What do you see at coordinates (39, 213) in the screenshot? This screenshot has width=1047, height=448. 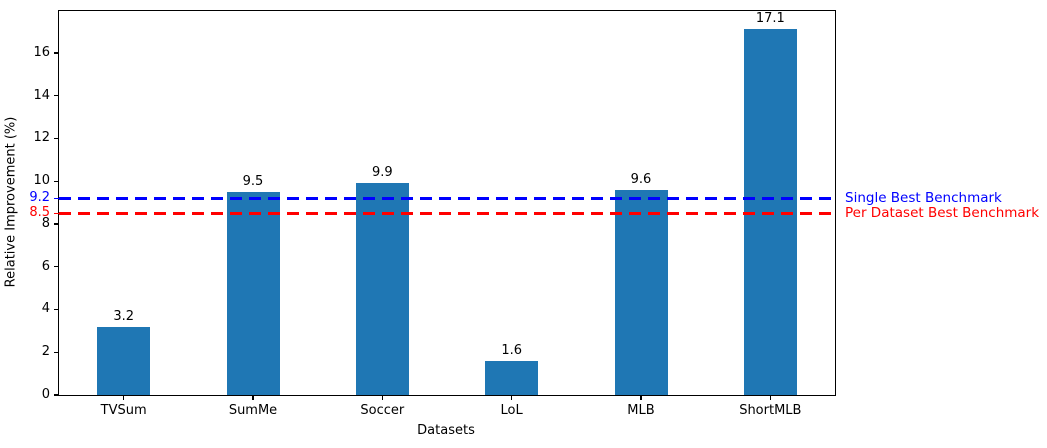 I see `reference-tick-label: 8.5` at bounding box center [39, 213].